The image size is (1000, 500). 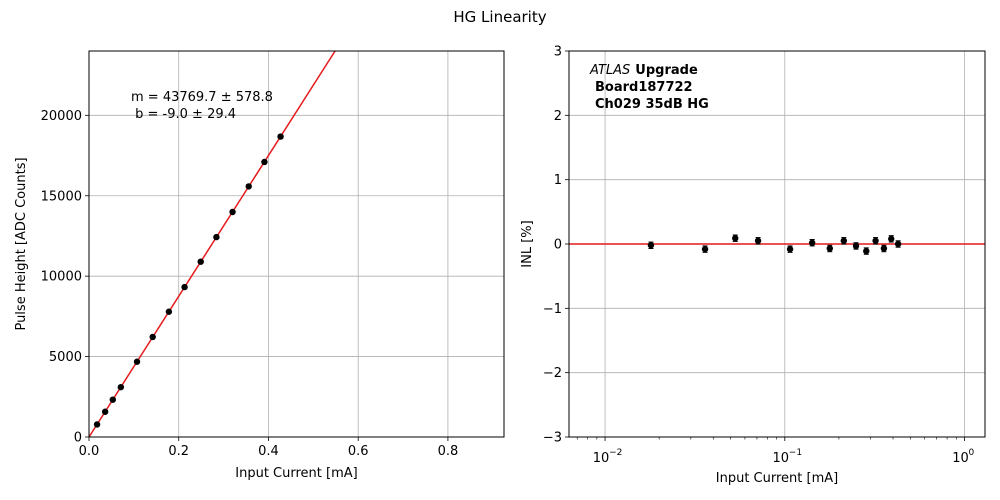 What do you see at coordinates (558, 180) in the screenshot?
I see `right-y-tick-label: 1` at bounding box center [558, 180].